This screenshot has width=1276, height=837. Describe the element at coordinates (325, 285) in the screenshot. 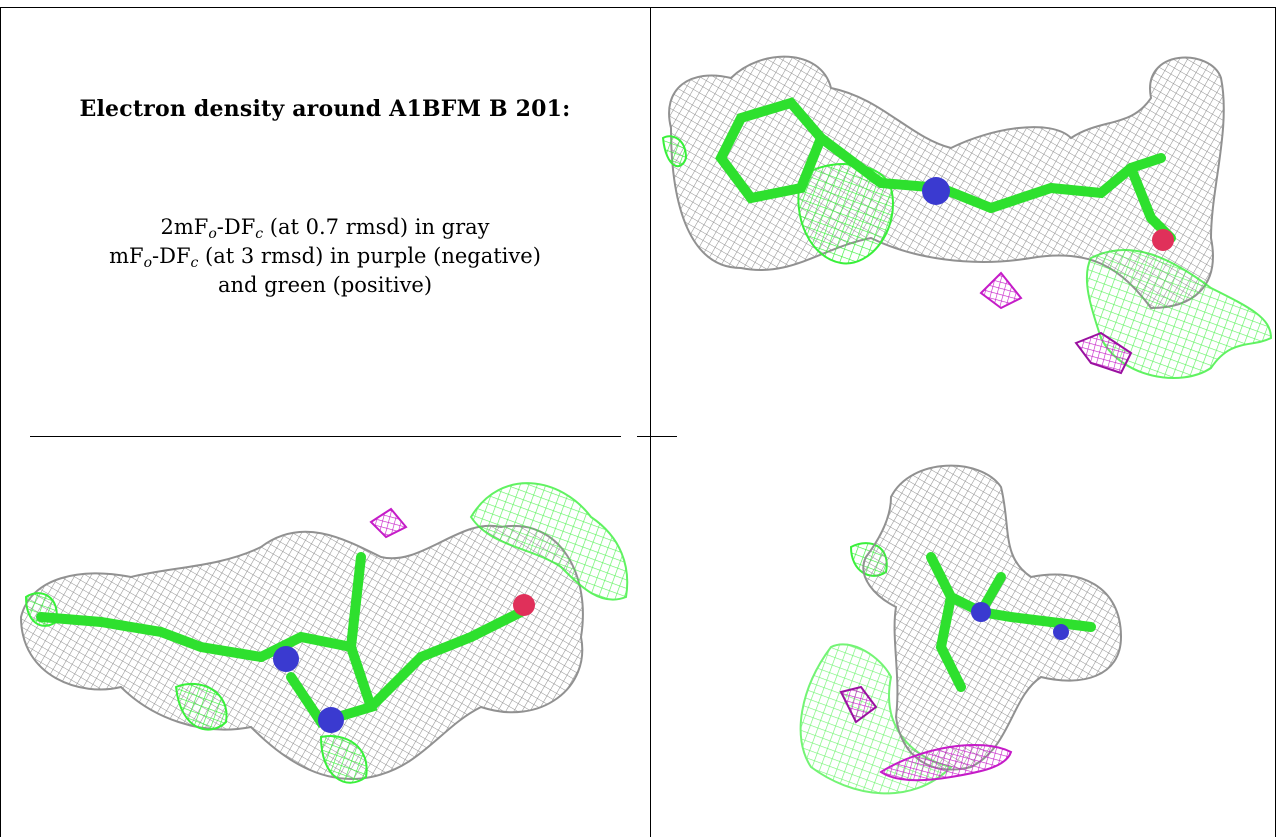

I see `legend-line-colors: and green (positive)` at that location.